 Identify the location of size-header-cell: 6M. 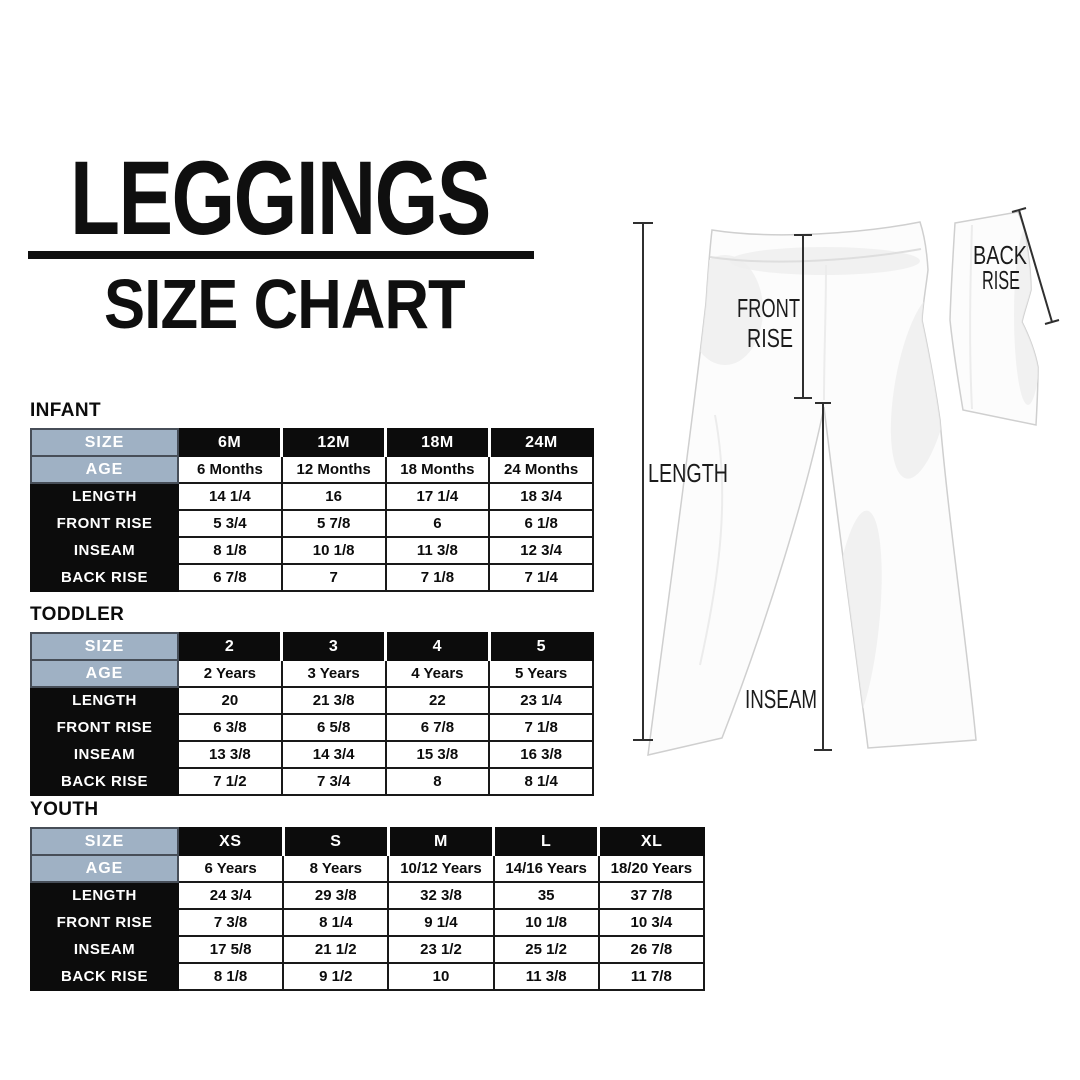
(230, 442).